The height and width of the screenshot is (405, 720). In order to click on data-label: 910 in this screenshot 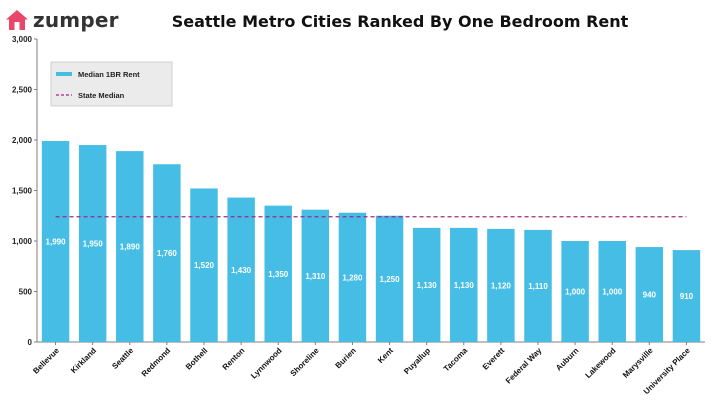, I will do `click(687, 296)`.